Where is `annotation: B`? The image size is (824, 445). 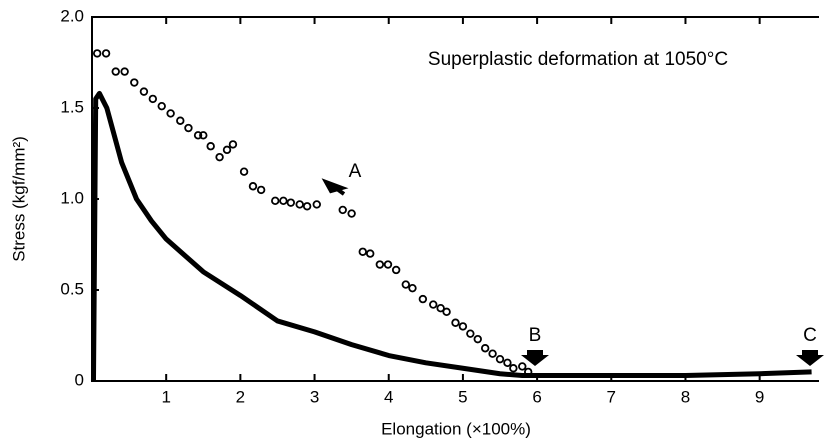
annotation: B is located at coordinates (535, 335).